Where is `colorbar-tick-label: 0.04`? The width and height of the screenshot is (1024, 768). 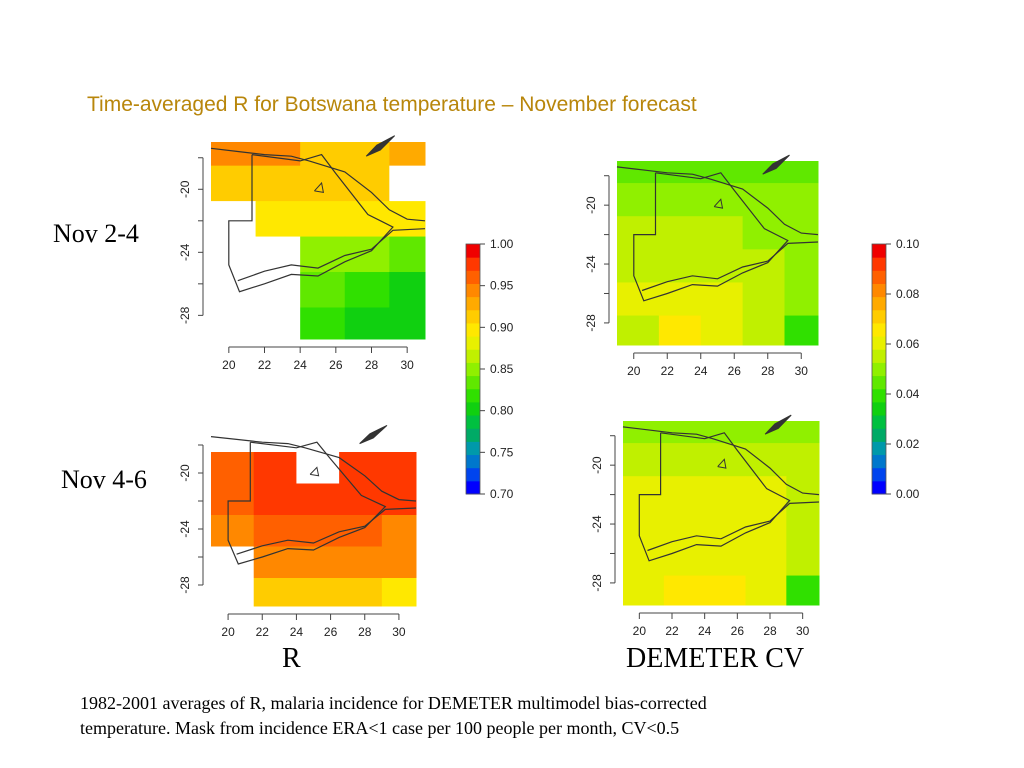 colorbar-tick-label: 0.04 is located at coordinates (908, 394).